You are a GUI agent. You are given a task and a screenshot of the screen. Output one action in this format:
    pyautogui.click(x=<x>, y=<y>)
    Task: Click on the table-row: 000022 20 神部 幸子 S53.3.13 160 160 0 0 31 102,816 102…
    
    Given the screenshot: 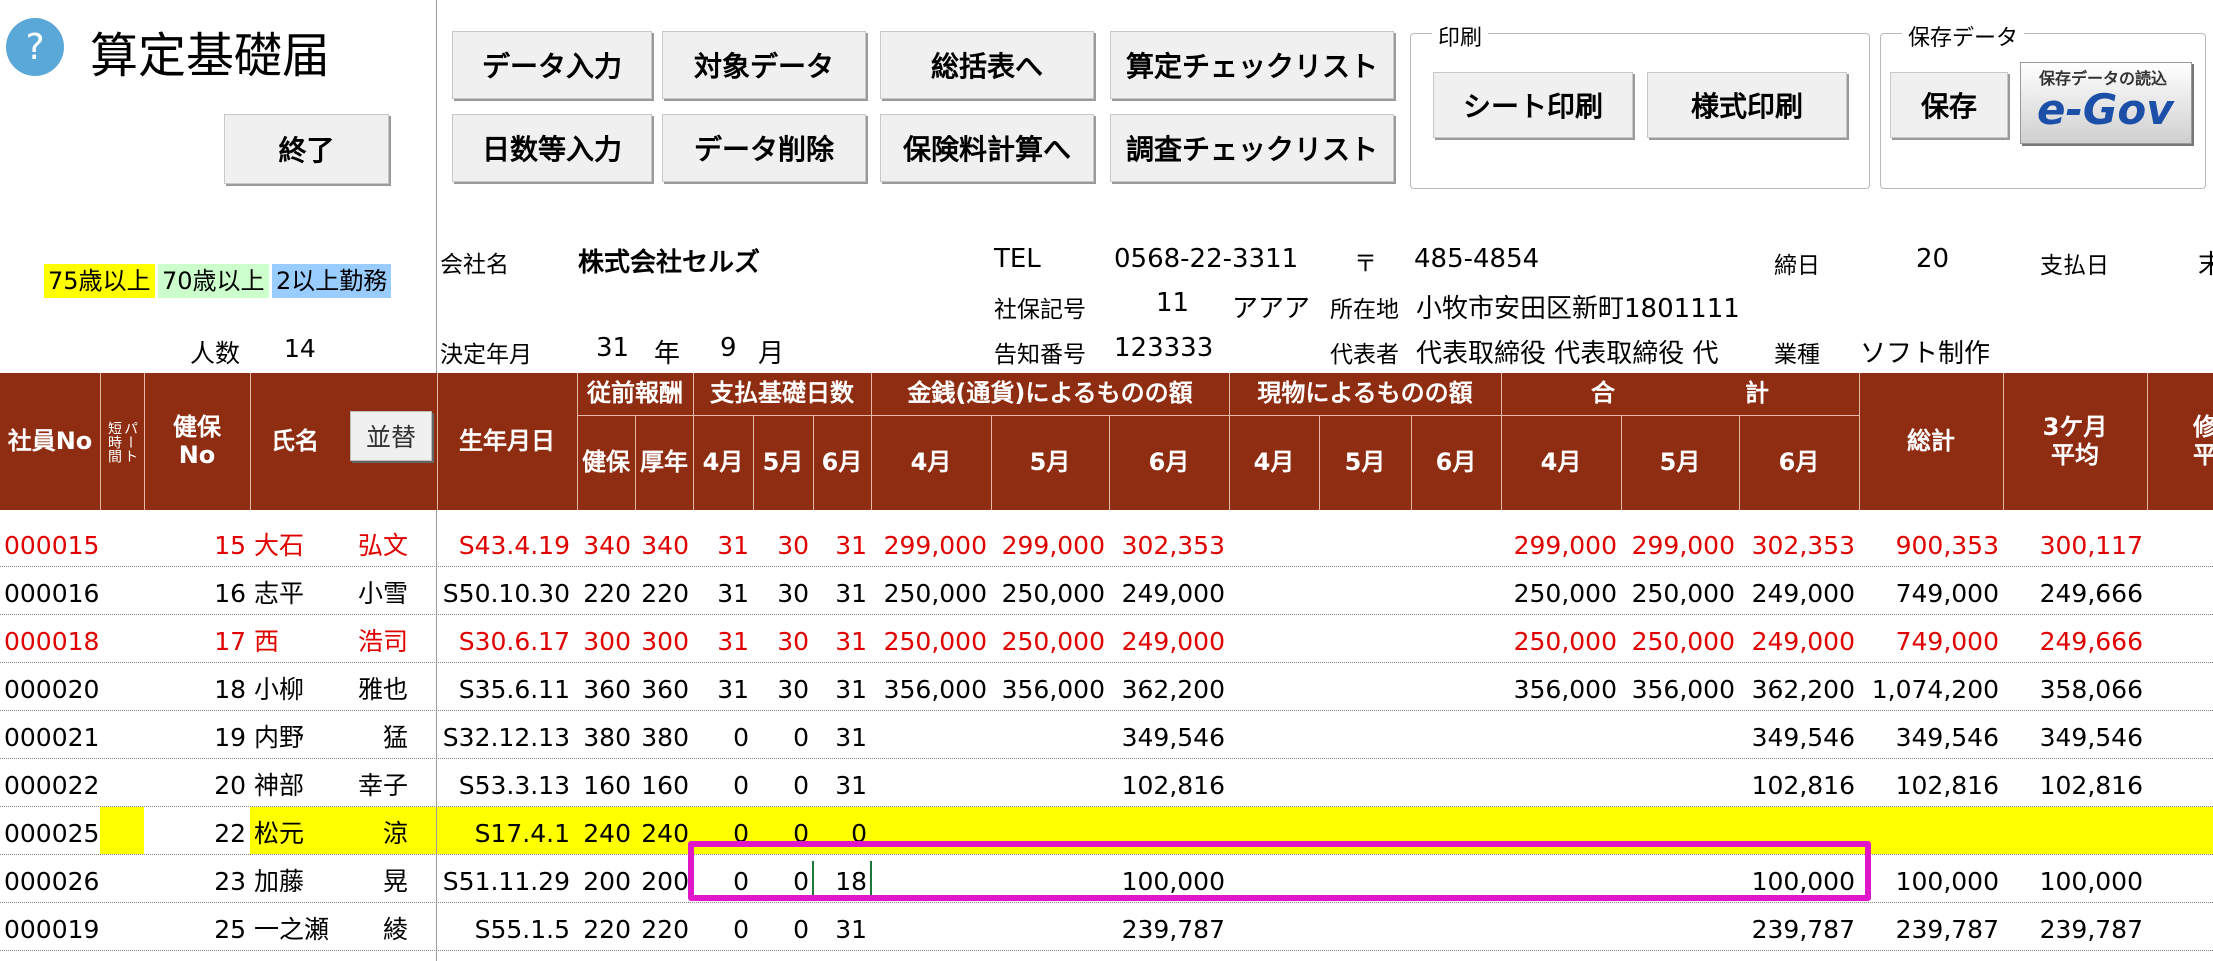 What is the action you would take?
    pyautogui.click(x=1106, y=783)
    